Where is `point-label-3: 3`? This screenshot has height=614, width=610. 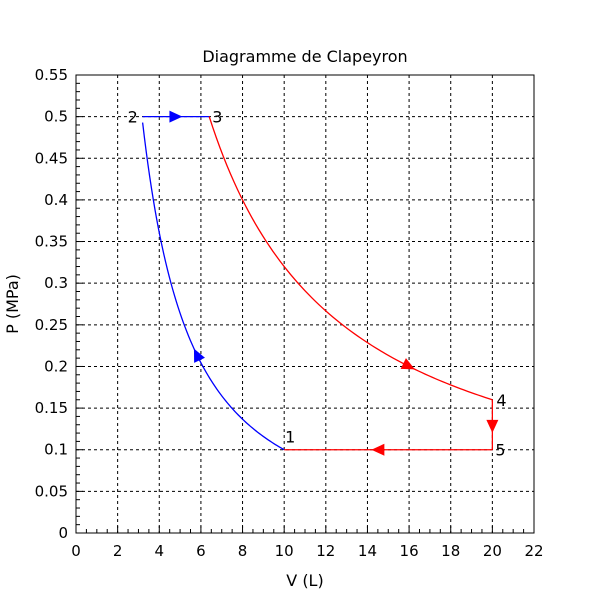 point-label-3: 3 is located at coordinates (217, 117).